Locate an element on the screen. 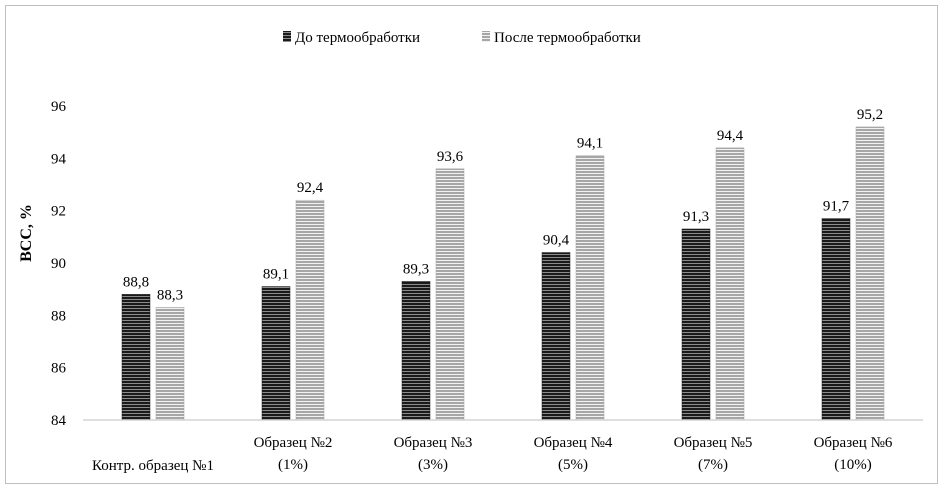 Image resolution: width=945 pixels, height=491 pixels. data-label-before: 91,7 is located at coordinates (836, 207).